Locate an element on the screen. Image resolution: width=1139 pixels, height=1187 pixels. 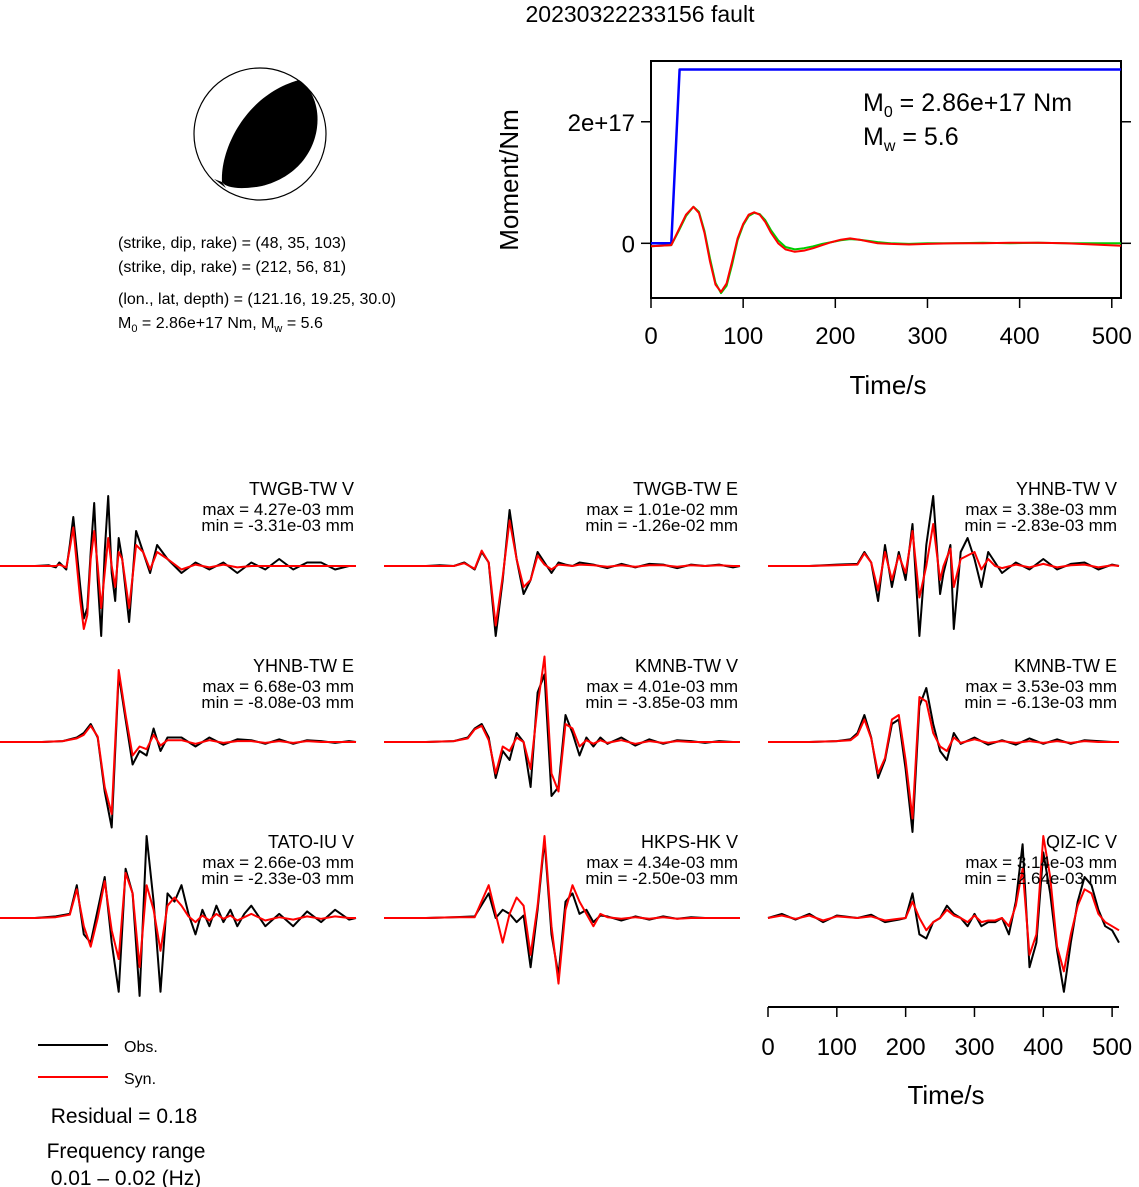
legend-syn-label: Syn. is located at coordinates (140, 1079).